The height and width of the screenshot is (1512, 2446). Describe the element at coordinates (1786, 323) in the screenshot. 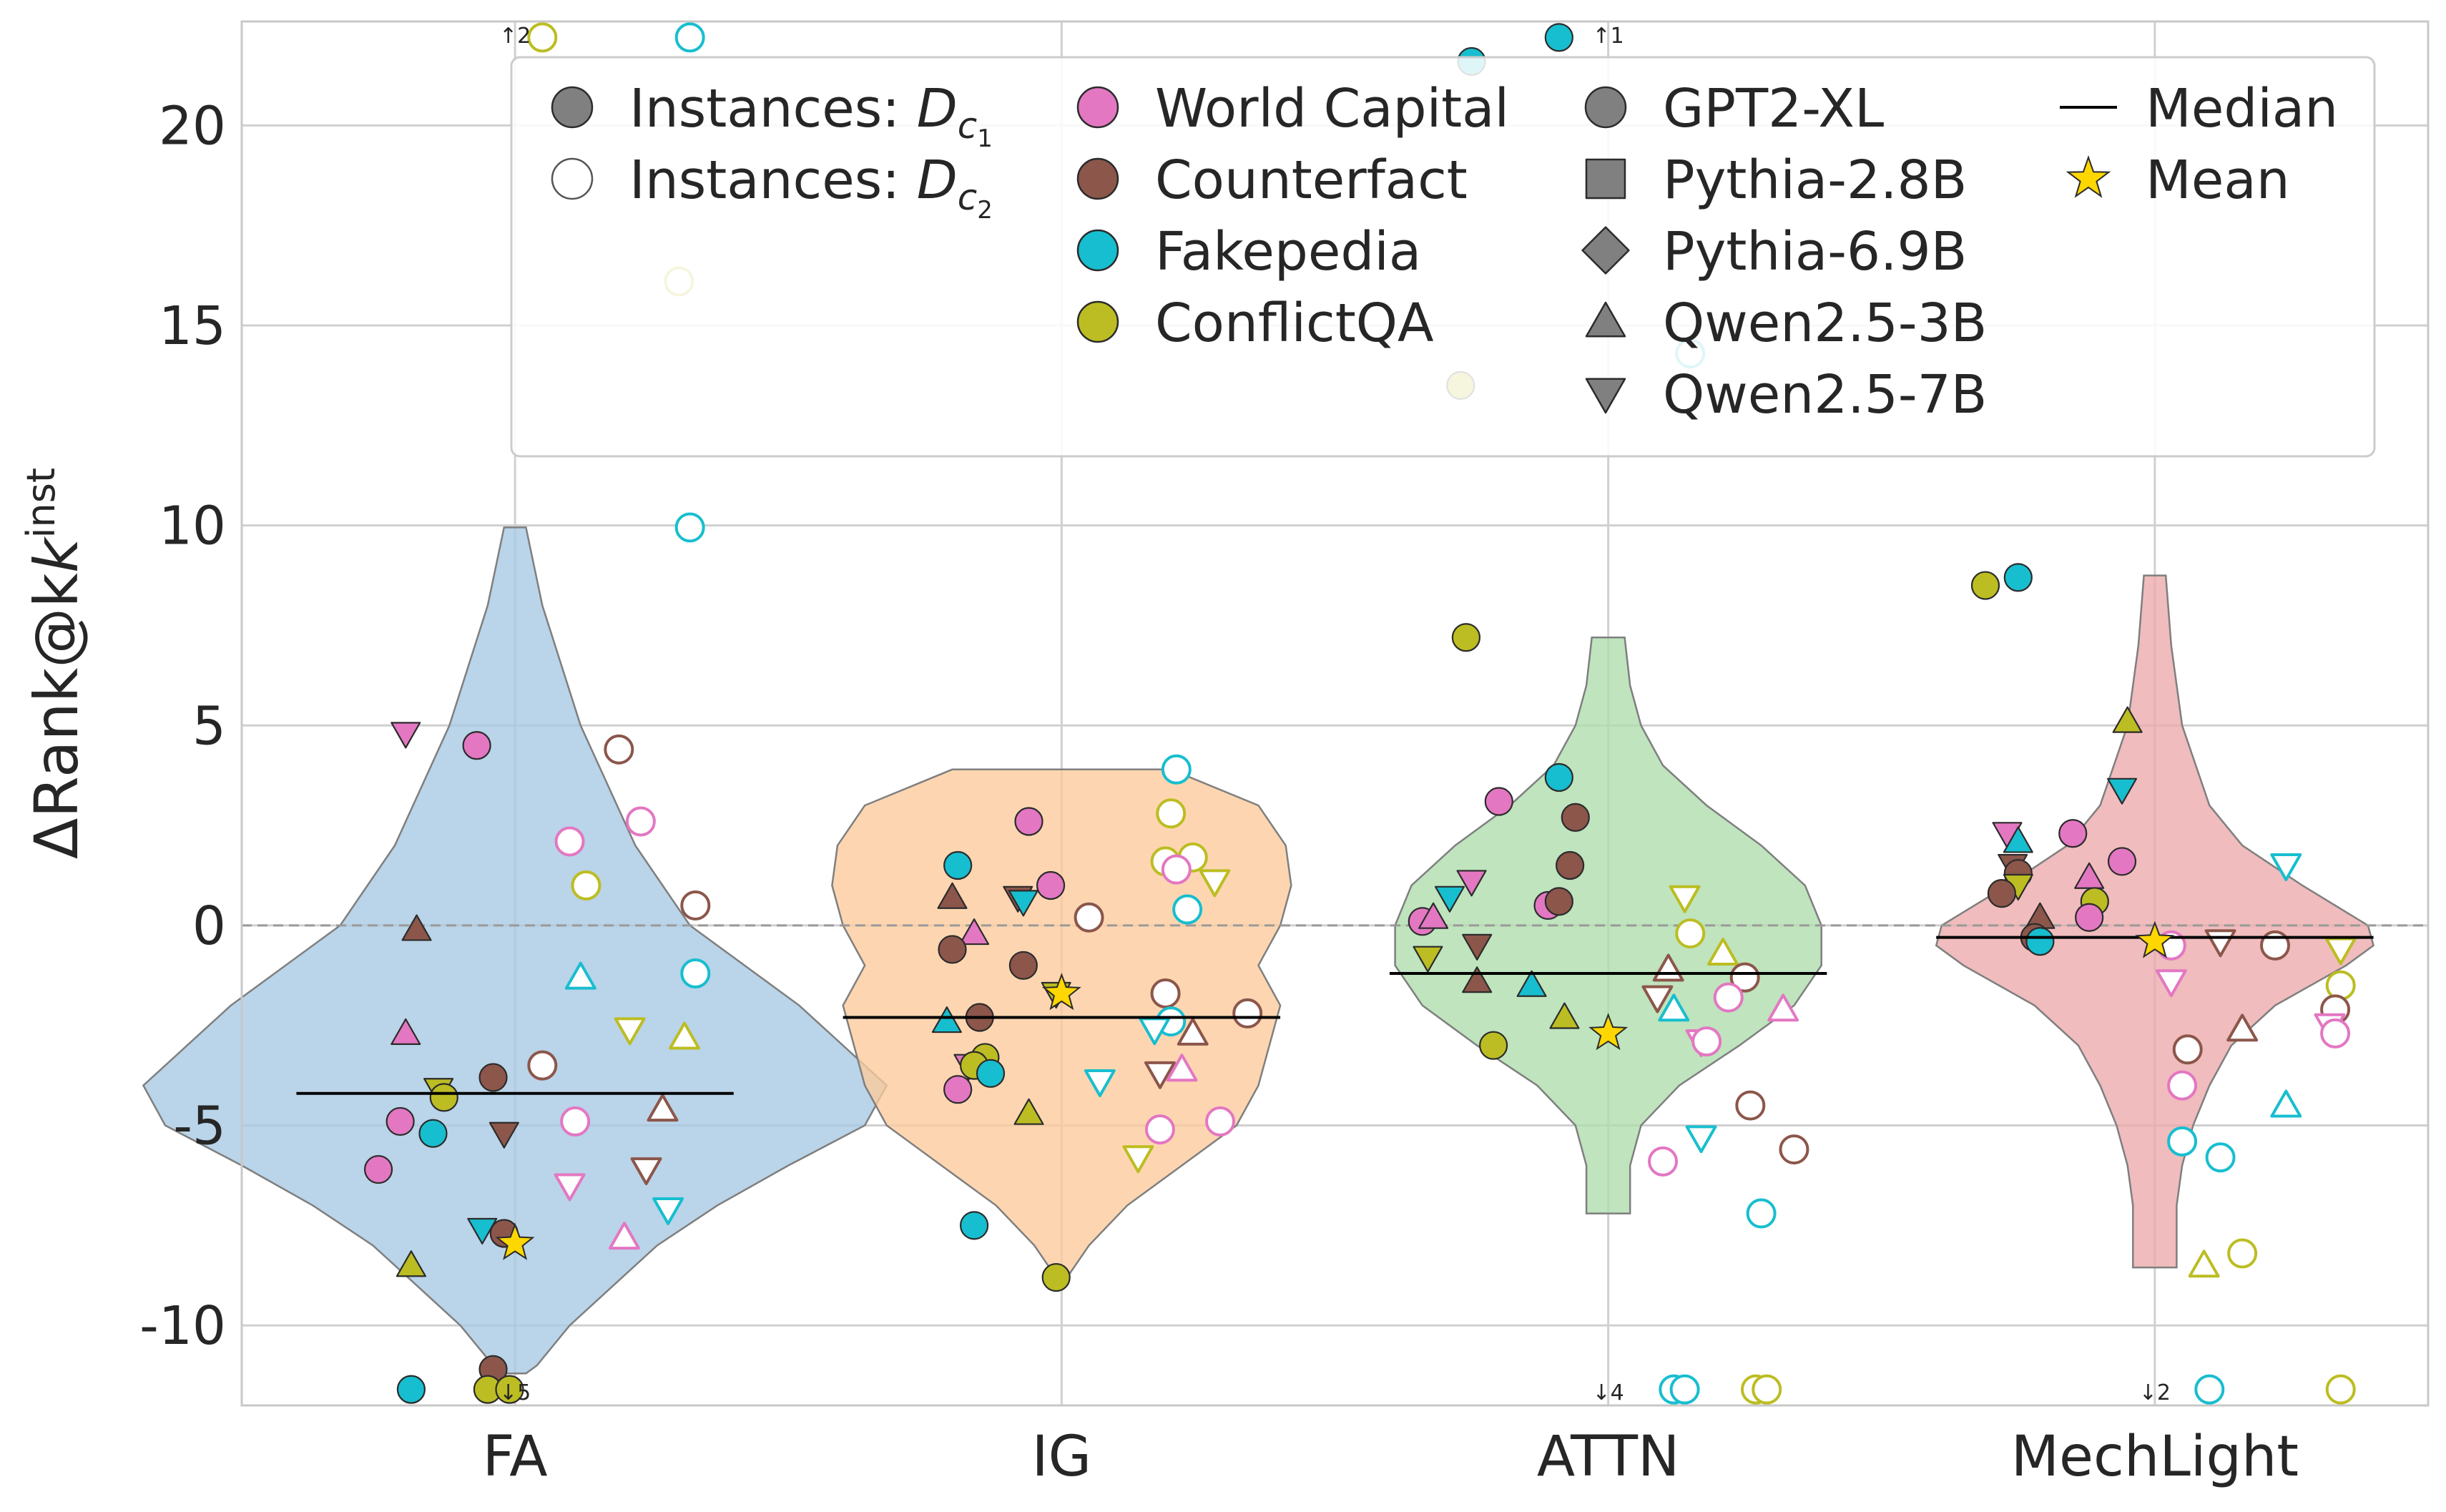

I see `legend-item: Qwen2.5-3B` at that location.